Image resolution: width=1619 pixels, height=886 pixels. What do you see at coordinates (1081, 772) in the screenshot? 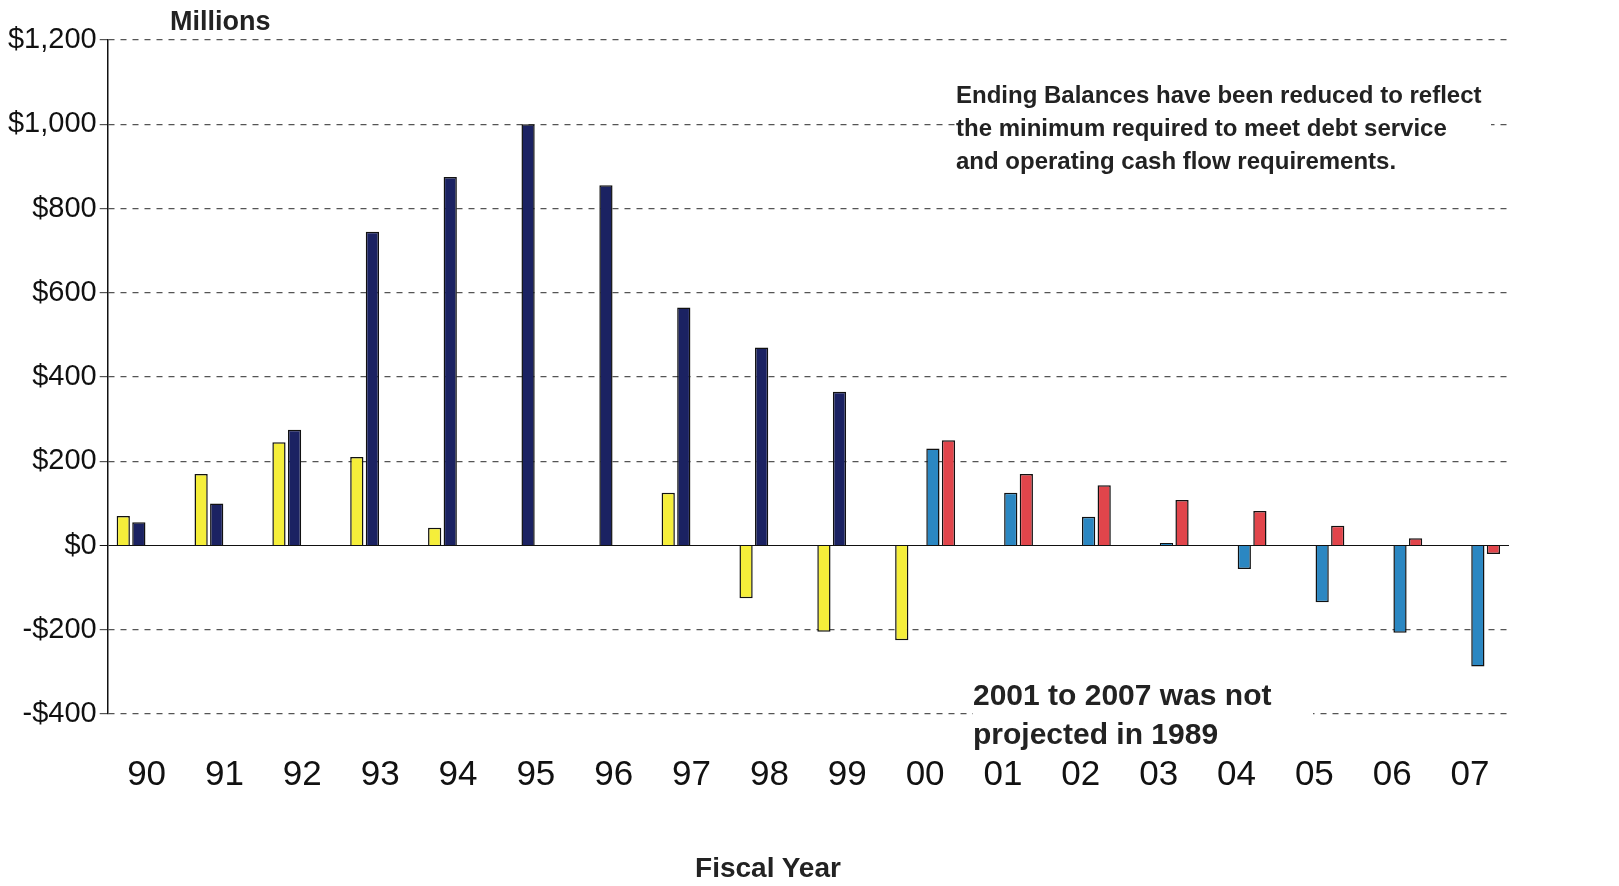
I see `x-tick-label: 02` at bounding box center [1081, 772].